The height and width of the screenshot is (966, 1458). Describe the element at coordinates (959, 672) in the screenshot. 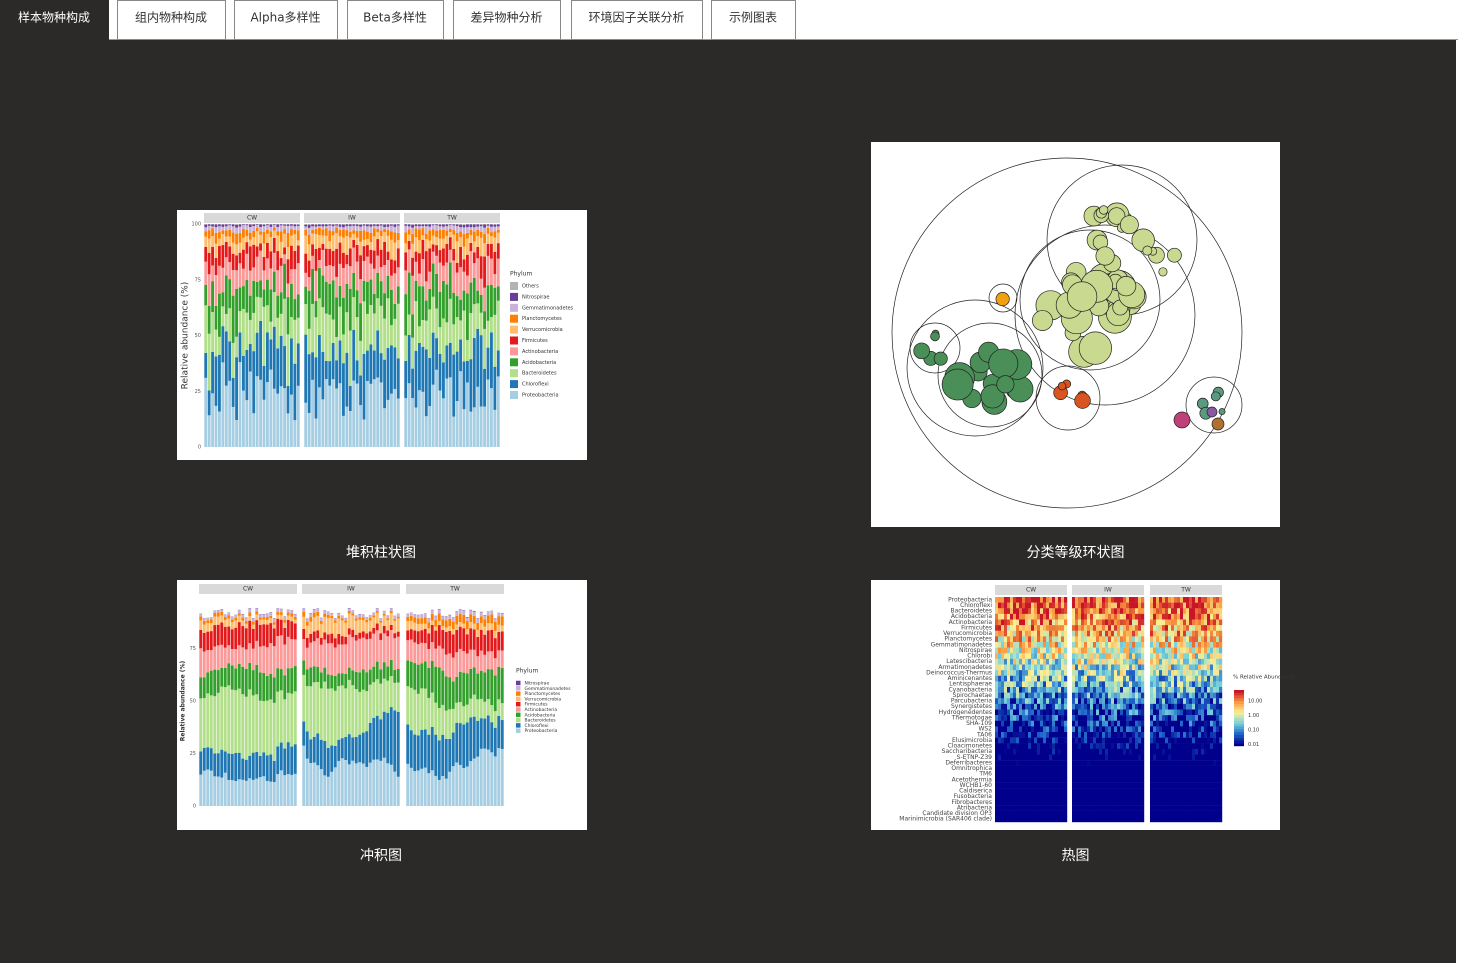

I see `row-label: Deinococcus-Thermus` at that location.